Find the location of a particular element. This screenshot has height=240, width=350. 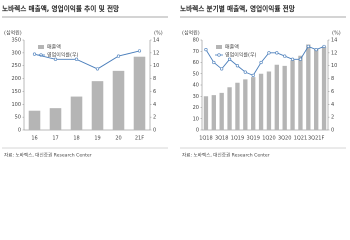

x-tick-label: 20 is located at coordinates (118, 139).